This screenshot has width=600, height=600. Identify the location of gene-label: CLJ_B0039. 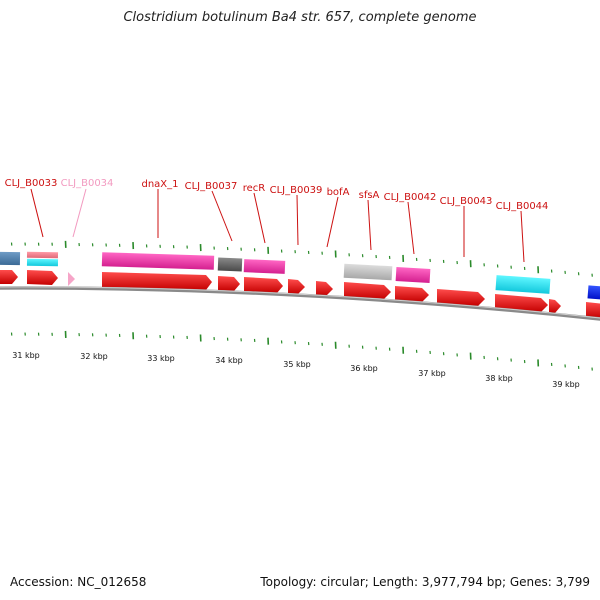
(296, 190).